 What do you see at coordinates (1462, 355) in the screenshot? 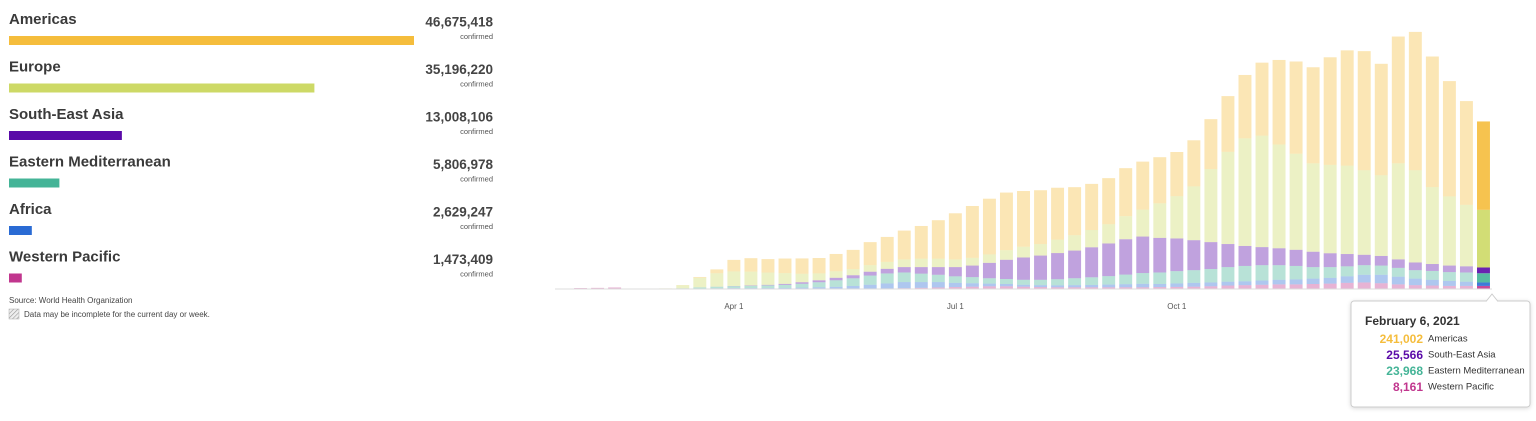
I see `tooltip-name: South-East Asia` at bounding box center [1462, 355].